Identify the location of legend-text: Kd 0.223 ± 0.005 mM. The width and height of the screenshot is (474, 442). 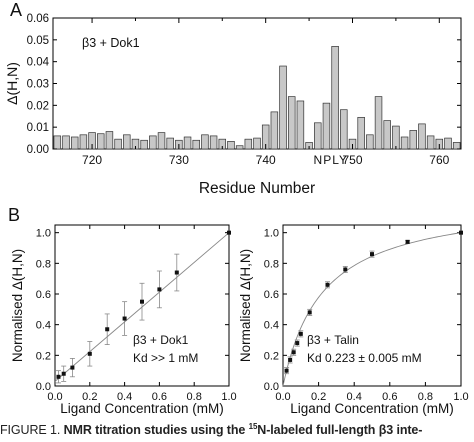
(364, 358).